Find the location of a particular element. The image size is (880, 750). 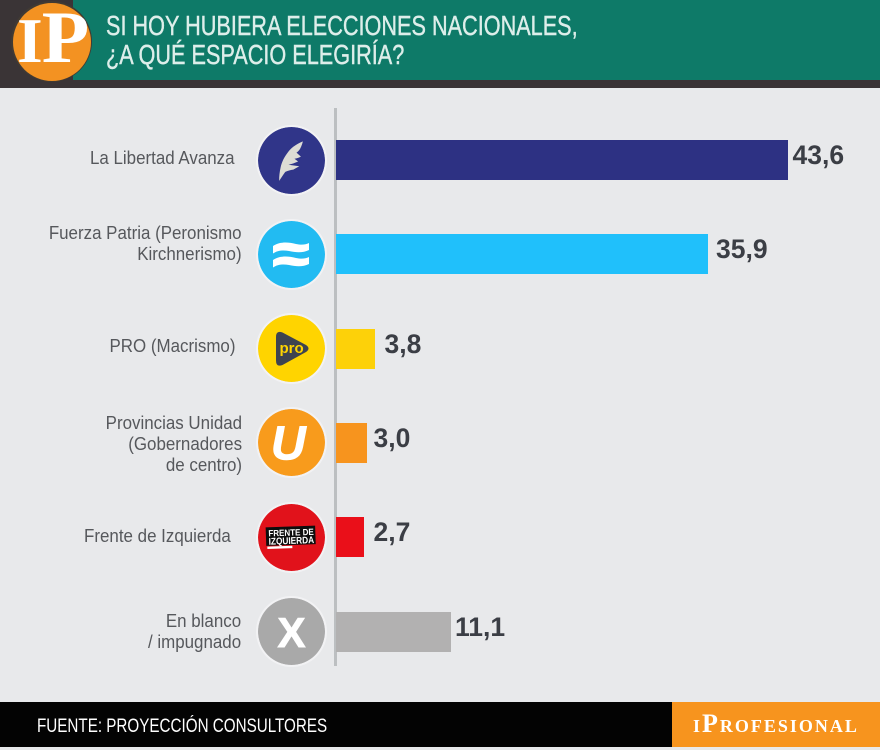

svg-text: U is located at coordinates (289, 444).